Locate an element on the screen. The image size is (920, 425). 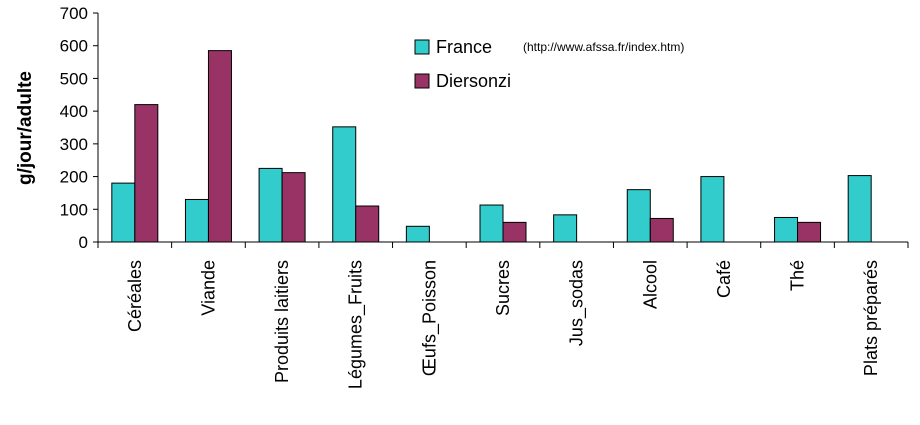
x-tick-label: Œufs_Poisson is located at coordinates (429, 318).